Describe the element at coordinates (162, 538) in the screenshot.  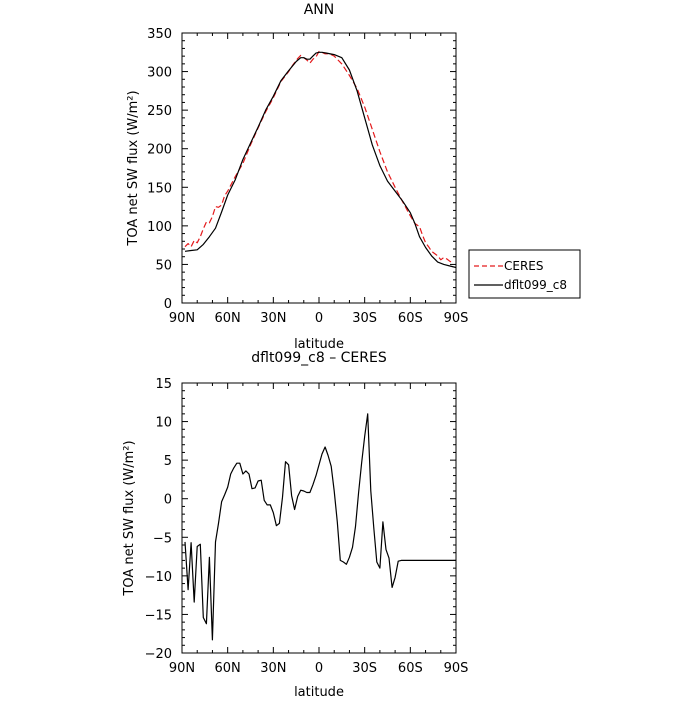
I see `y-tick-label: −5` at that location.